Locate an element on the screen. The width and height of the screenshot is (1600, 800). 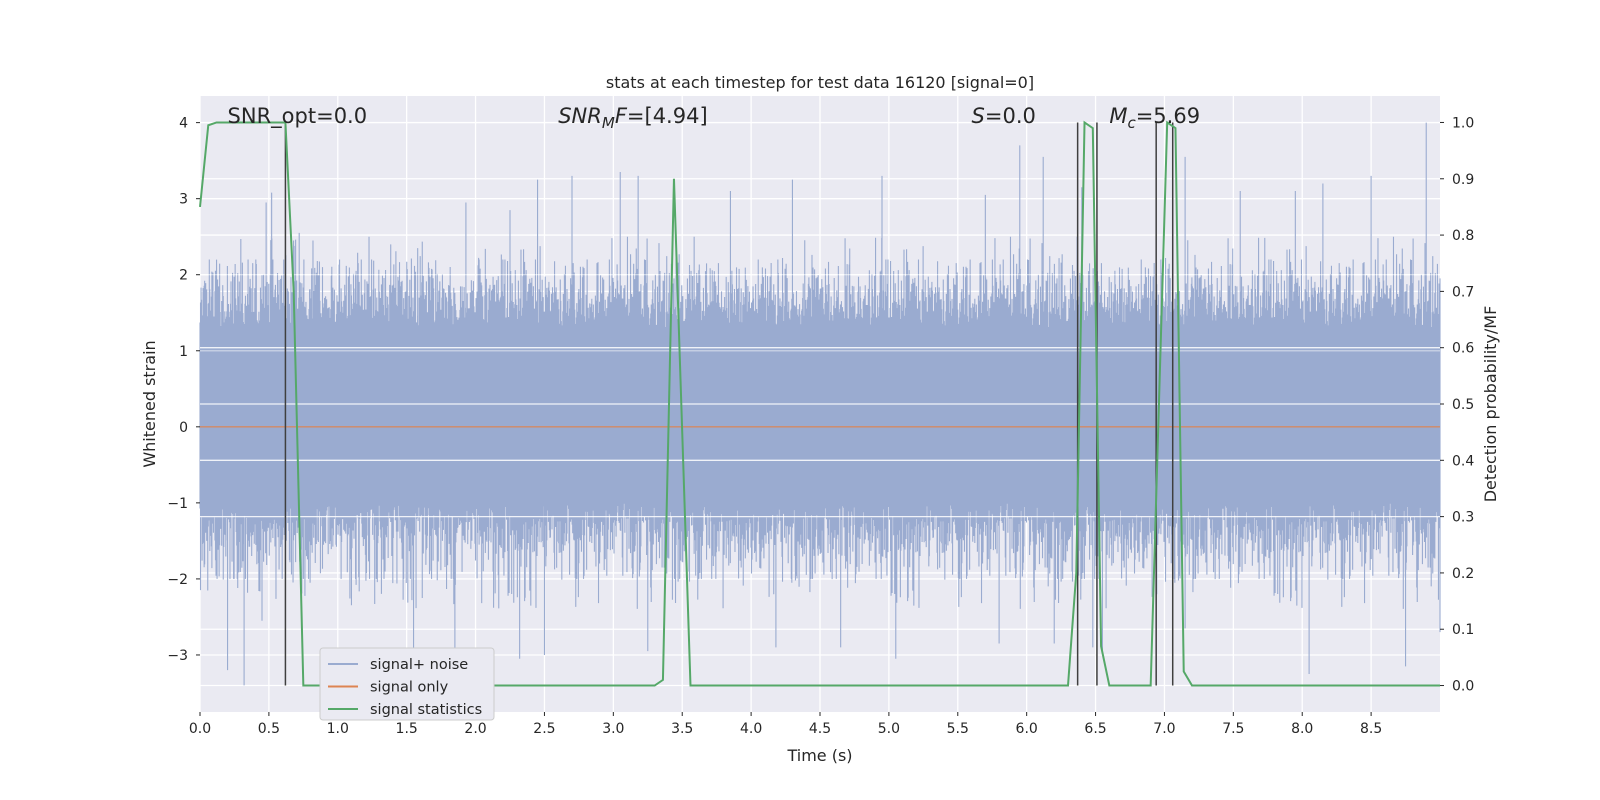
legend-label-1: signal only is located at coordinates (409, 688).